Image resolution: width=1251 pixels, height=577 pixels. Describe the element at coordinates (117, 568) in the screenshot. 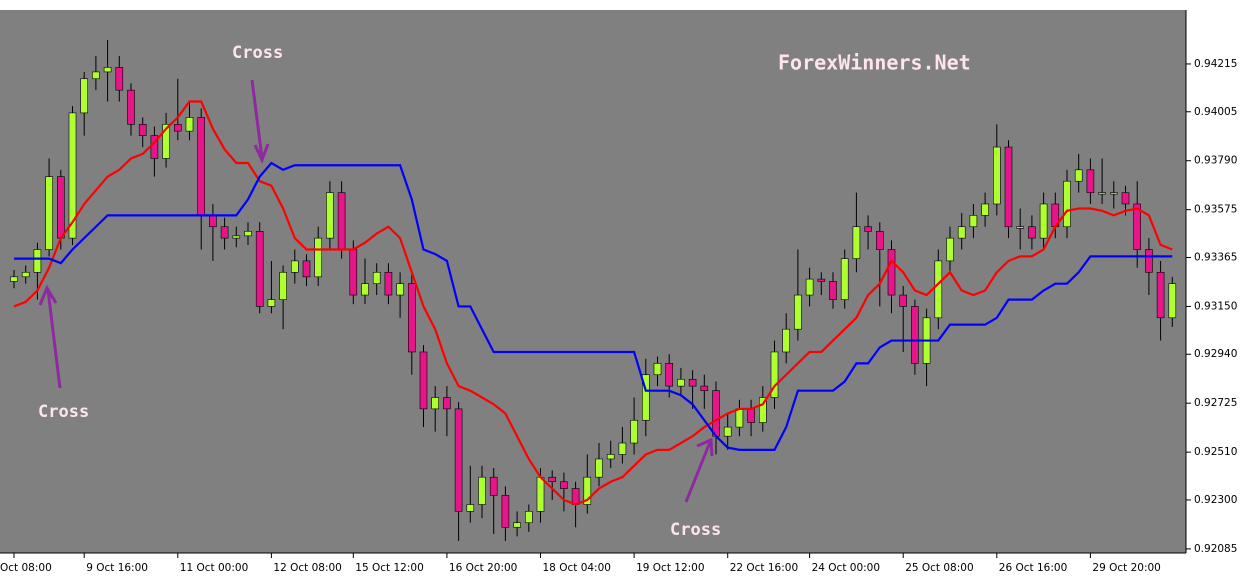

I see `x-tick-label: 9 Oct 16:00` at that location.